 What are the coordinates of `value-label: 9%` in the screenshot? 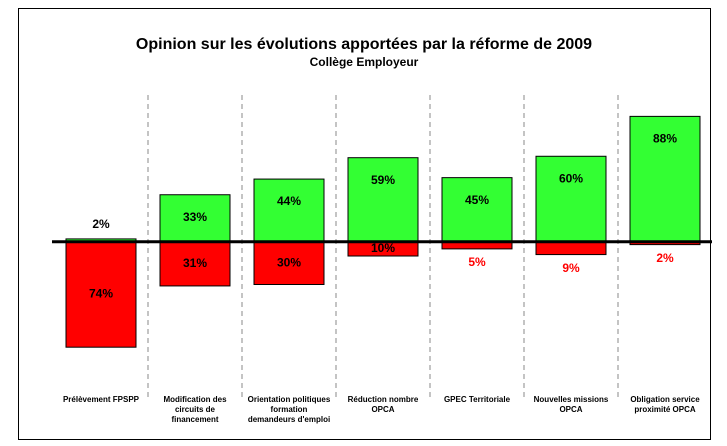 It's located at (571, 268).